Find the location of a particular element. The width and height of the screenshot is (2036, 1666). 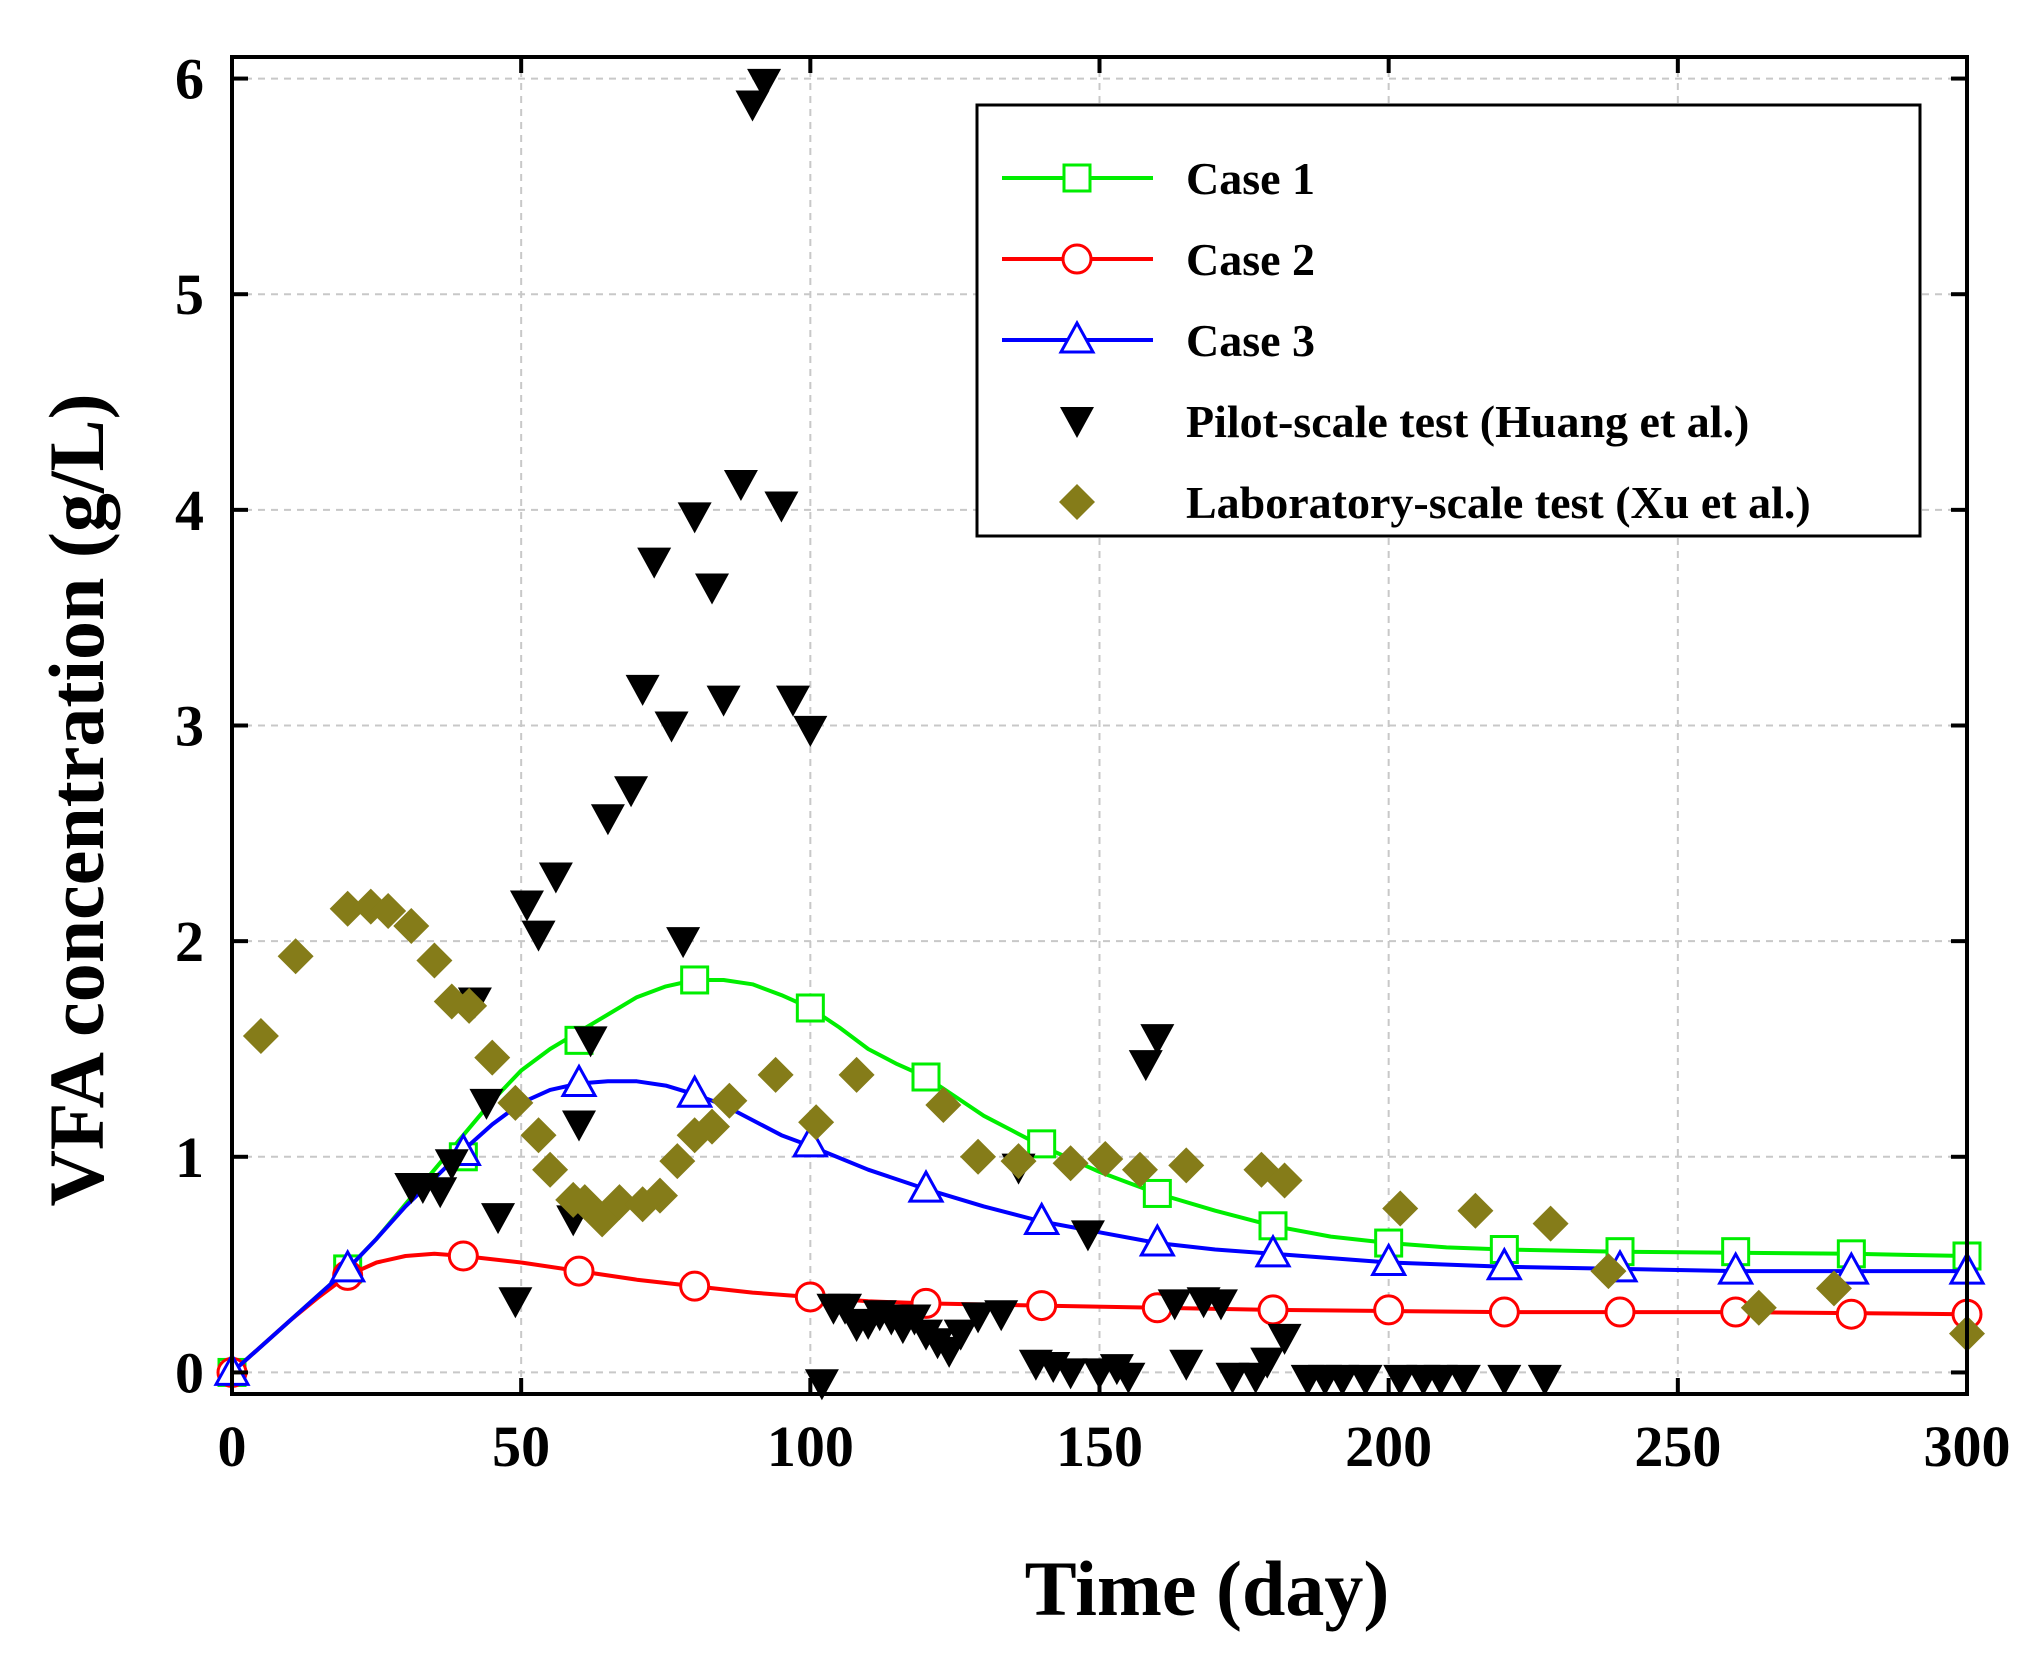

legend-label-case-2: Case 2 is located at coordinates (1250, 259).